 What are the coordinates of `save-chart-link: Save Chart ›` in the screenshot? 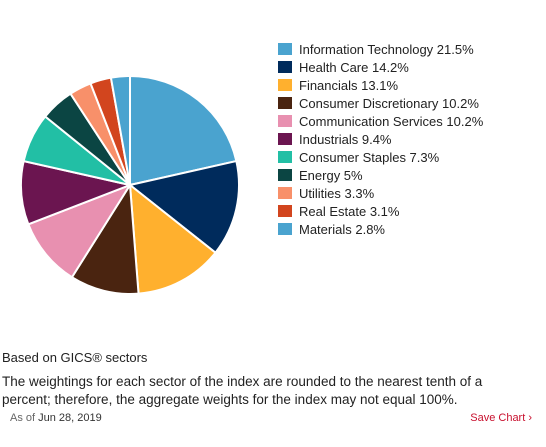 It's located at (501, 418).